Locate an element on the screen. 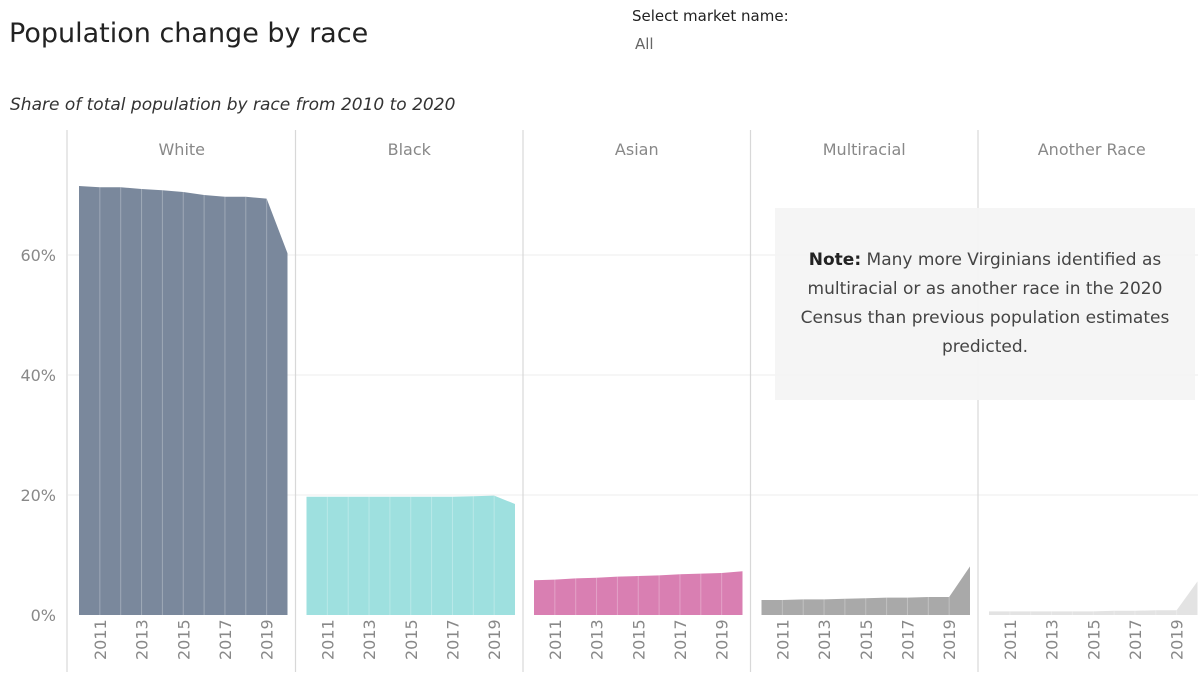 This screenshot has height=677, width=1198. panel-header-asian: Asian is located at coordinates (637, 149).